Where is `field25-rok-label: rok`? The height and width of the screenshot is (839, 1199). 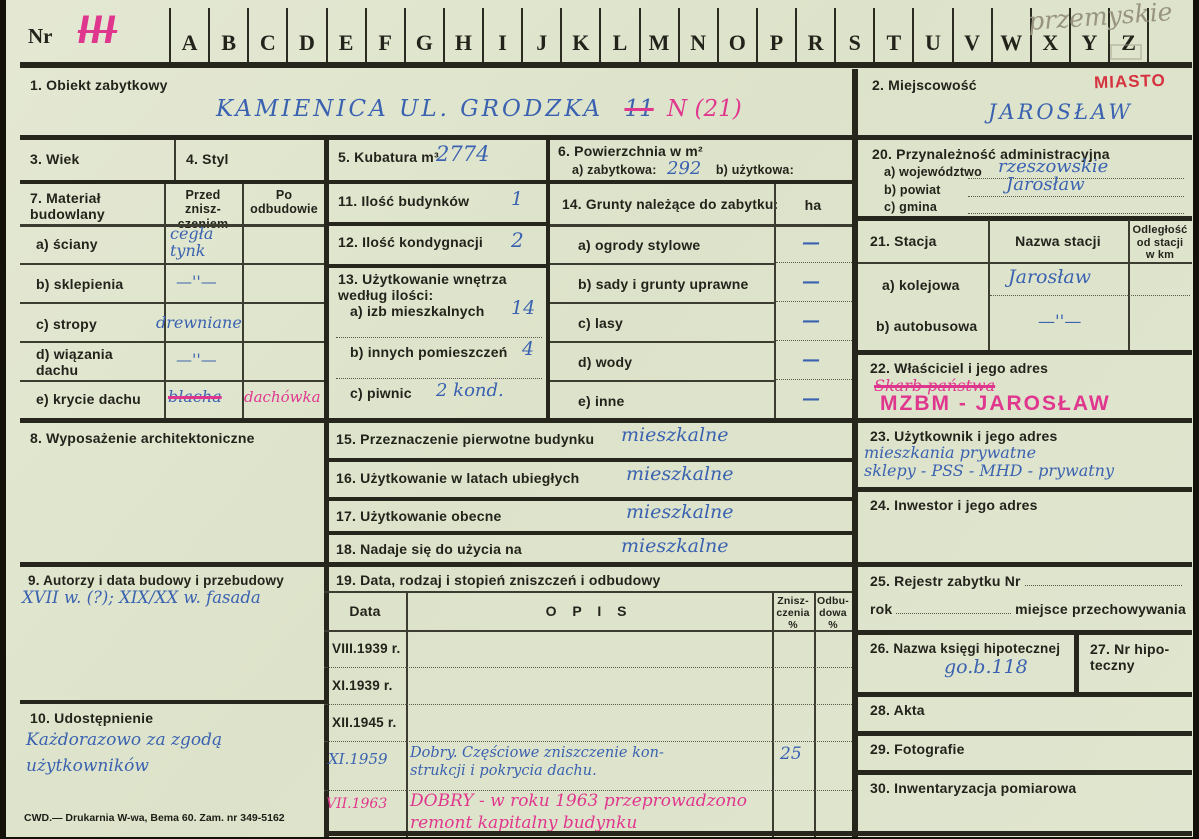 field25-rok-label: rok is located at coordinates (881, 609).